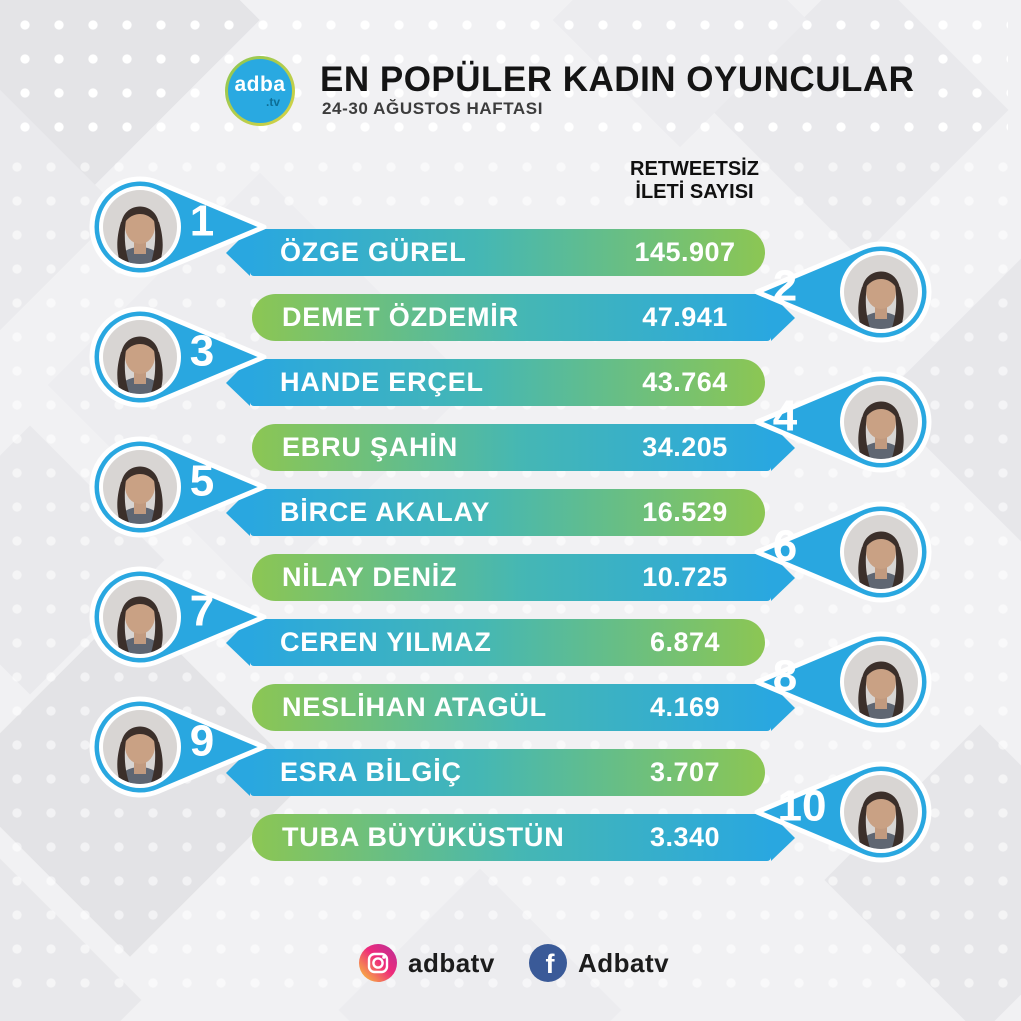  I want to click on instagram-handle: adbatv, so click(451, 962).